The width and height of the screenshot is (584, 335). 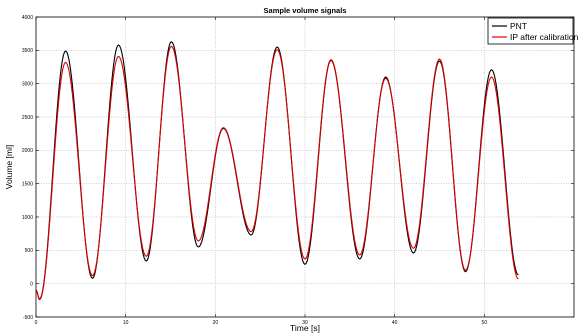 I want to click on legend-box, so click(x=530, y=31).